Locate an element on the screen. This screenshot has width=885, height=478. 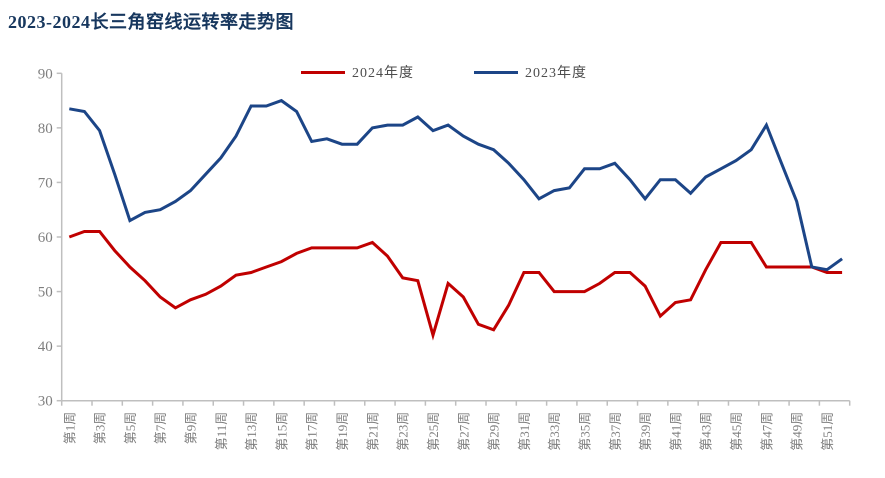
legend-item-2024: 2024年度 is located at coordinates (357, 72).